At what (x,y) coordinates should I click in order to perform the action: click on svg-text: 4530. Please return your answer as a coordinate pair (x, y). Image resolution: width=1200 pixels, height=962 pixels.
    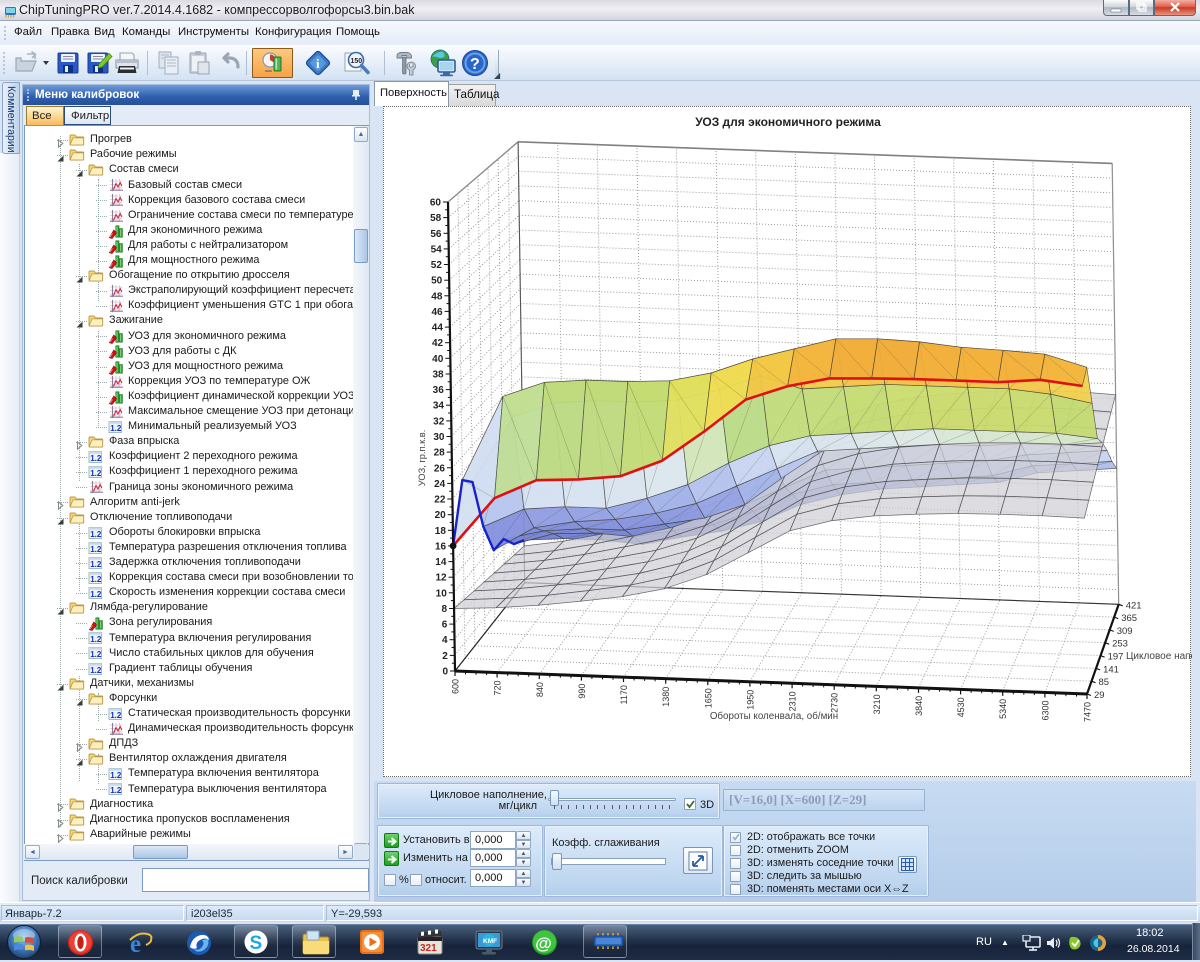
    Looking at the image, I should click on (961, 707).